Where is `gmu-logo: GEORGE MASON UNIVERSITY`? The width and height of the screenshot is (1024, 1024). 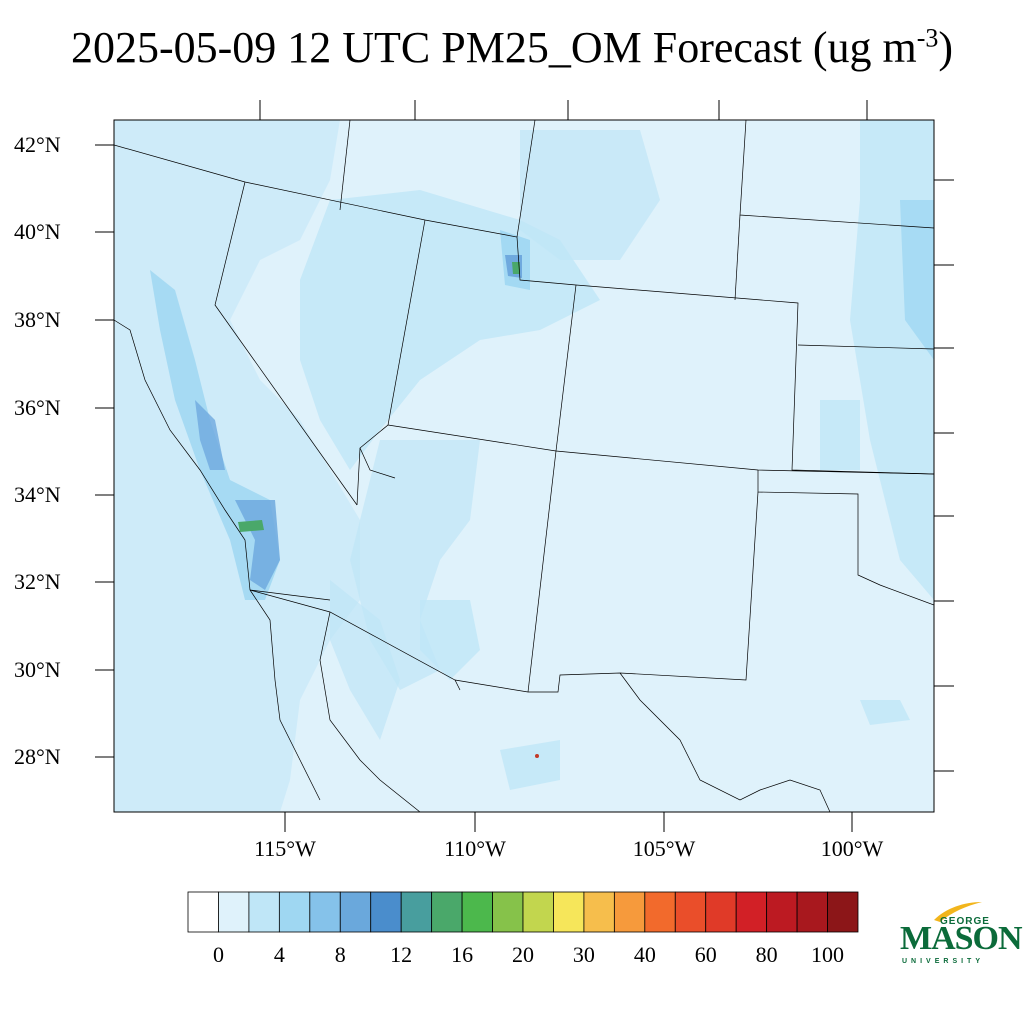 gmu-logo: GEORGE MASON UNIVERSITY is located at coordinates (959, 935).